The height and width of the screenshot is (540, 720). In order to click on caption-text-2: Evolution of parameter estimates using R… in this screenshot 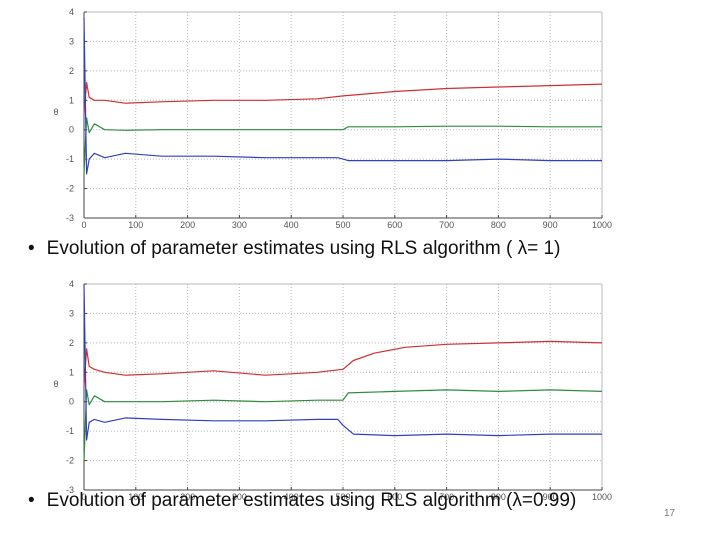, I will do `click(311, 500)`.